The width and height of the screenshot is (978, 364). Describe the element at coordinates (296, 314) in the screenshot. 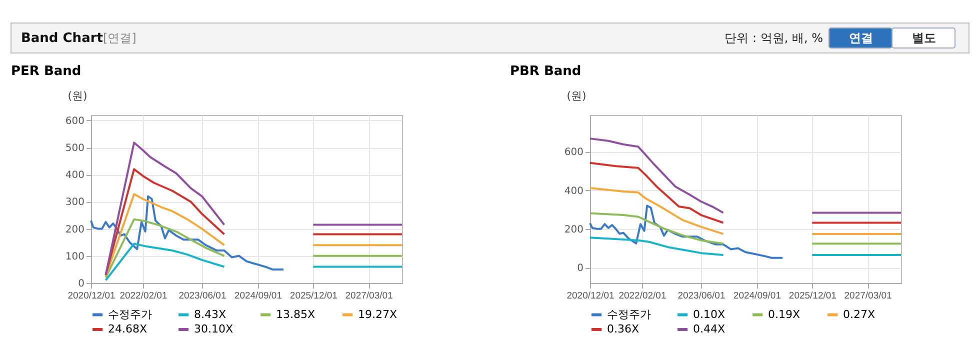

I see `legend-label: 13.85X` at that location.